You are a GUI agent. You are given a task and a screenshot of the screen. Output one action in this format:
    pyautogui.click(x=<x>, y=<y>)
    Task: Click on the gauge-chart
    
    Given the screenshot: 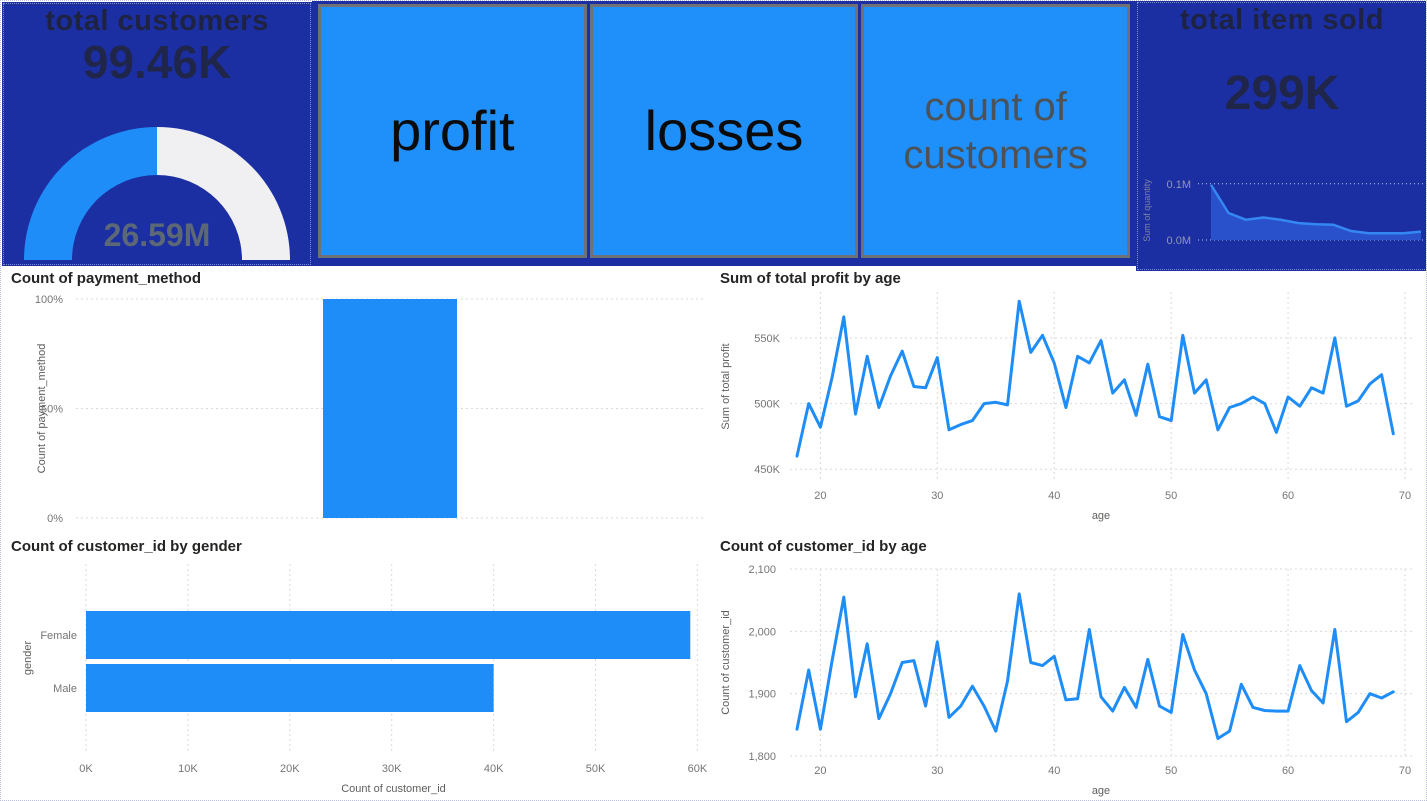 What is the action you would take?
    pyautogui.click(x=156, y=186)
    